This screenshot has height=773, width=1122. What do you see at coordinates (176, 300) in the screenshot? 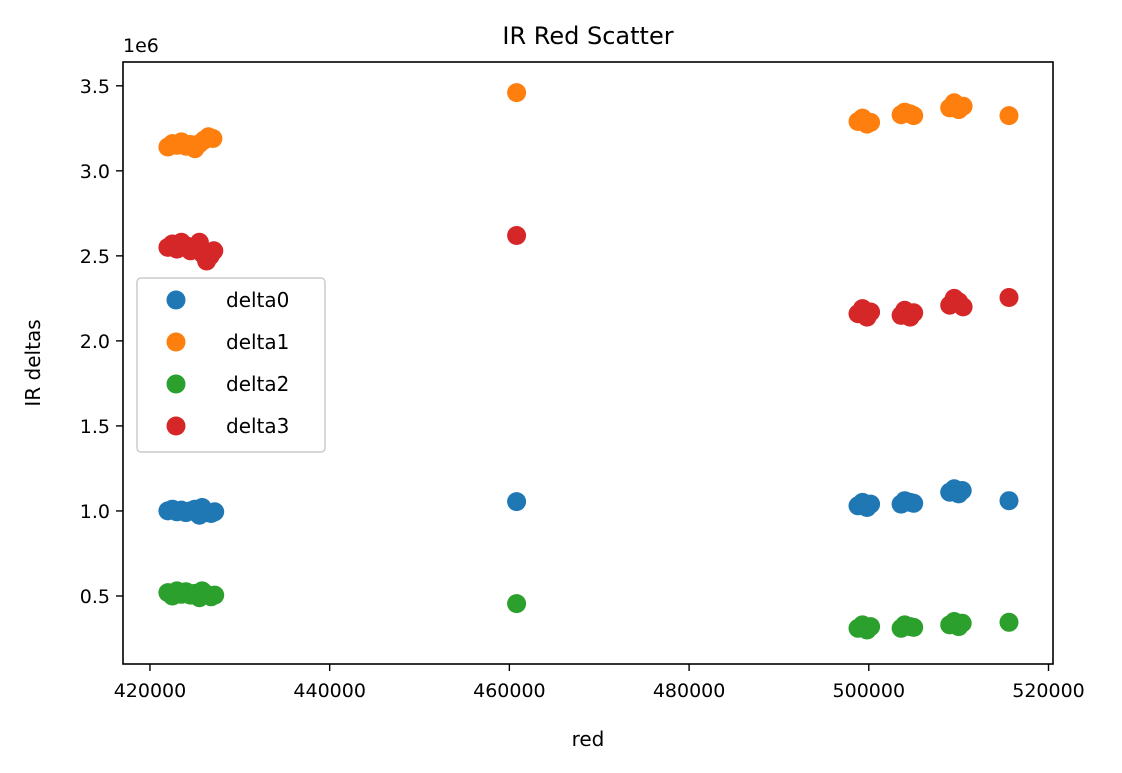
I see `legend-marker-delta0` at bounding box center [176, 300].